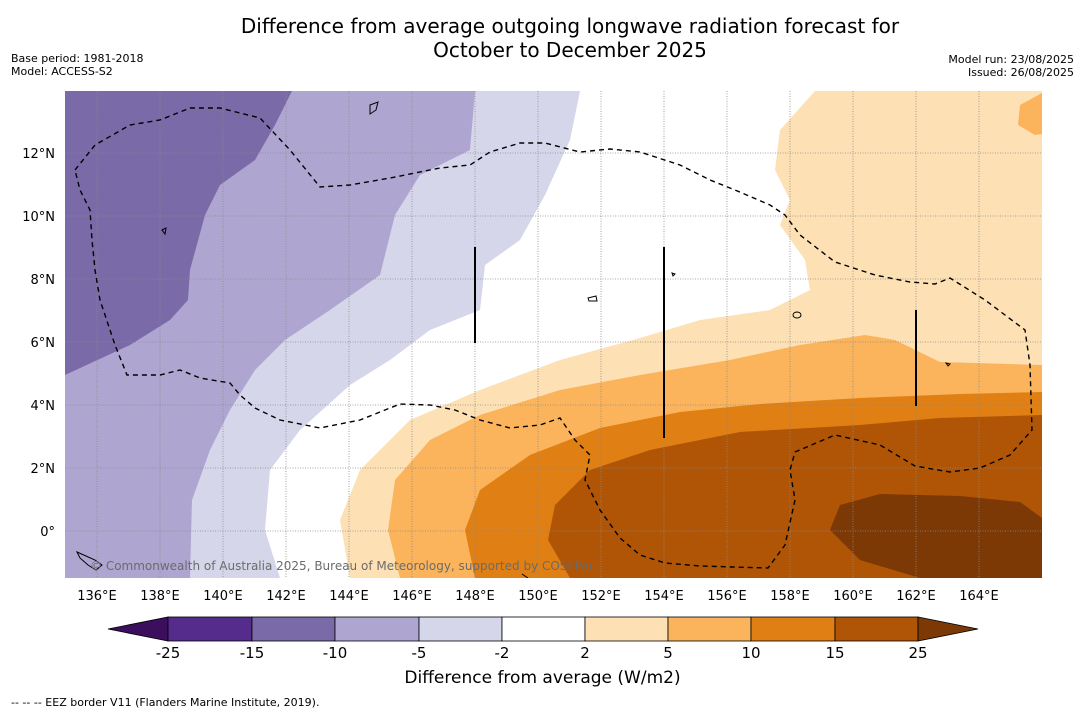 The width and height of the screenshot is (1085, 713). I want to click on x-tick: 140°E, so click(223, 596).